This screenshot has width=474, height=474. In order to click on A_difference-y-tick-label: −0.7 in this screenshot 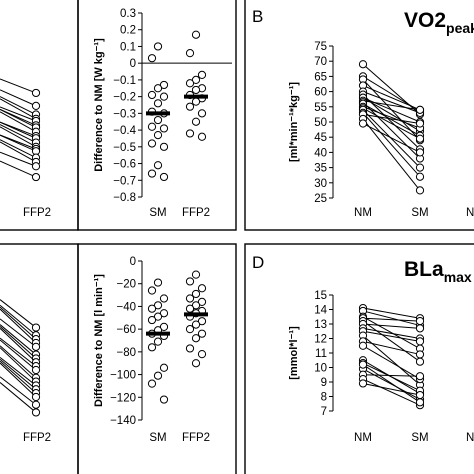, I will do `click(124, 181)`.